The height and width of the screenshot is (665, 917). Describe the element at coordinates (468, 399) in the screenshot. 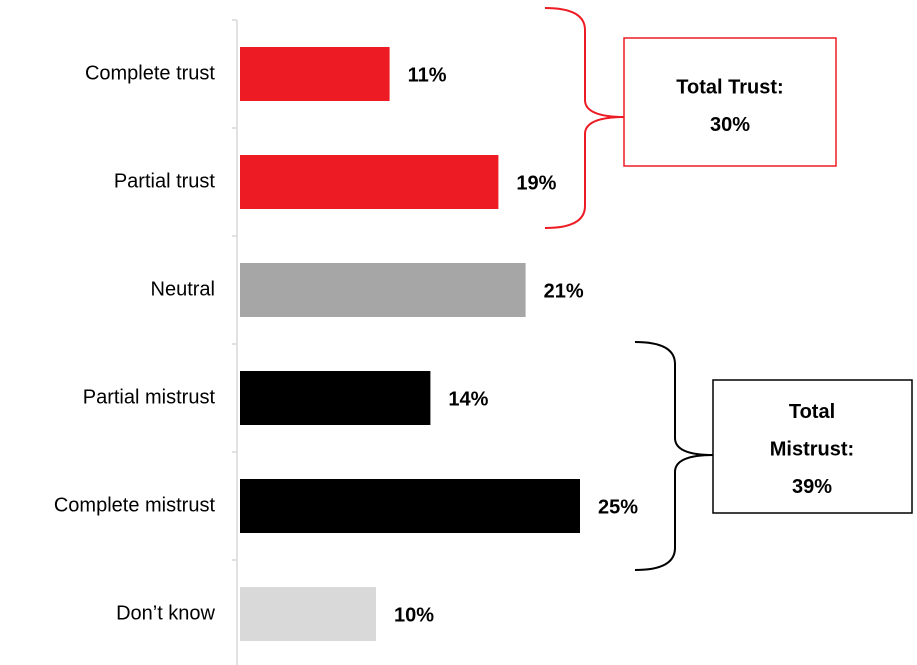

I see `value-label: 14%` at that location.